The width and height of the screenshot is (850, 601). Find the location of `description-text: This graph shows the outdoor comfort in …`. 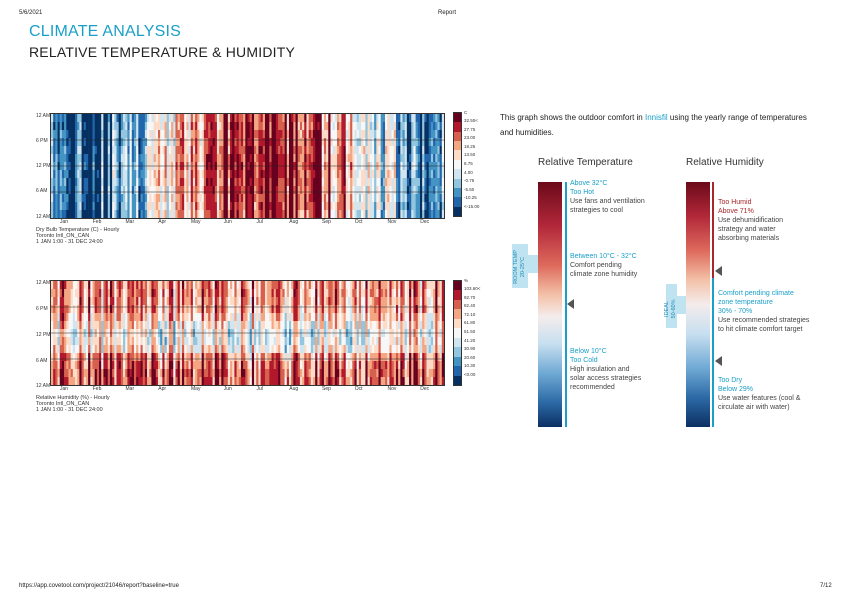

description-text: This graph shows the outdoor comfort in … is located at coordinates (653, 125).